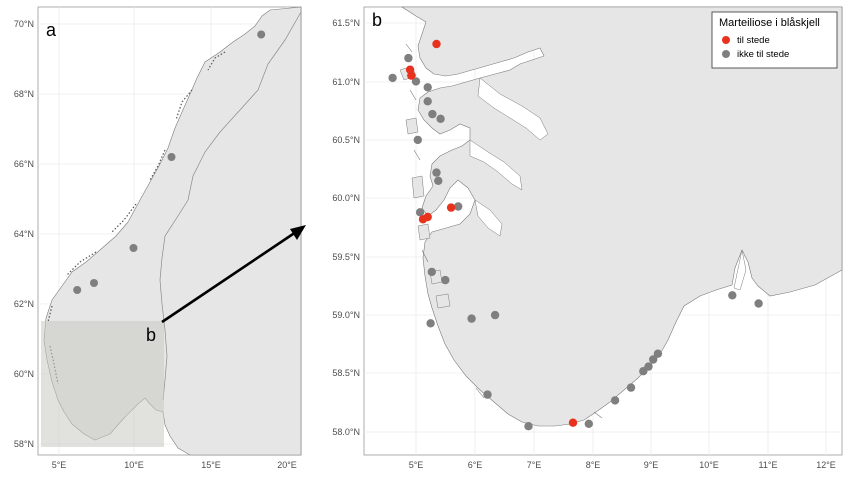 The image size is (850, 489). I want to click on panel-a-label: a, so click(51, 30).